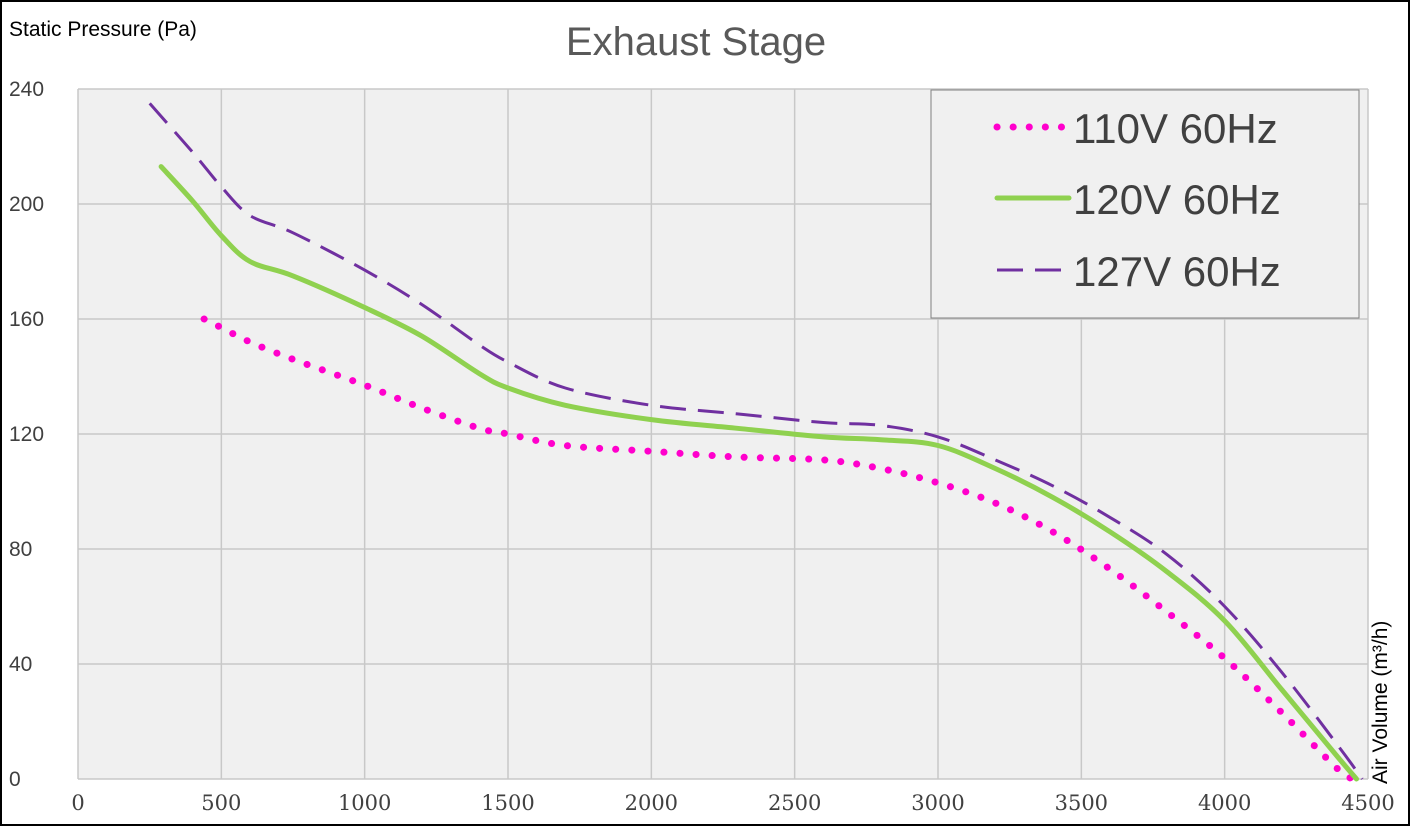 The width and height of the screenshot is (1410, 826). What do you see at coordinates (1380, 702) in the screenshot?
I see `x-axis-label: Air Volume (m³/h)` at bounding box center [1380, 702].